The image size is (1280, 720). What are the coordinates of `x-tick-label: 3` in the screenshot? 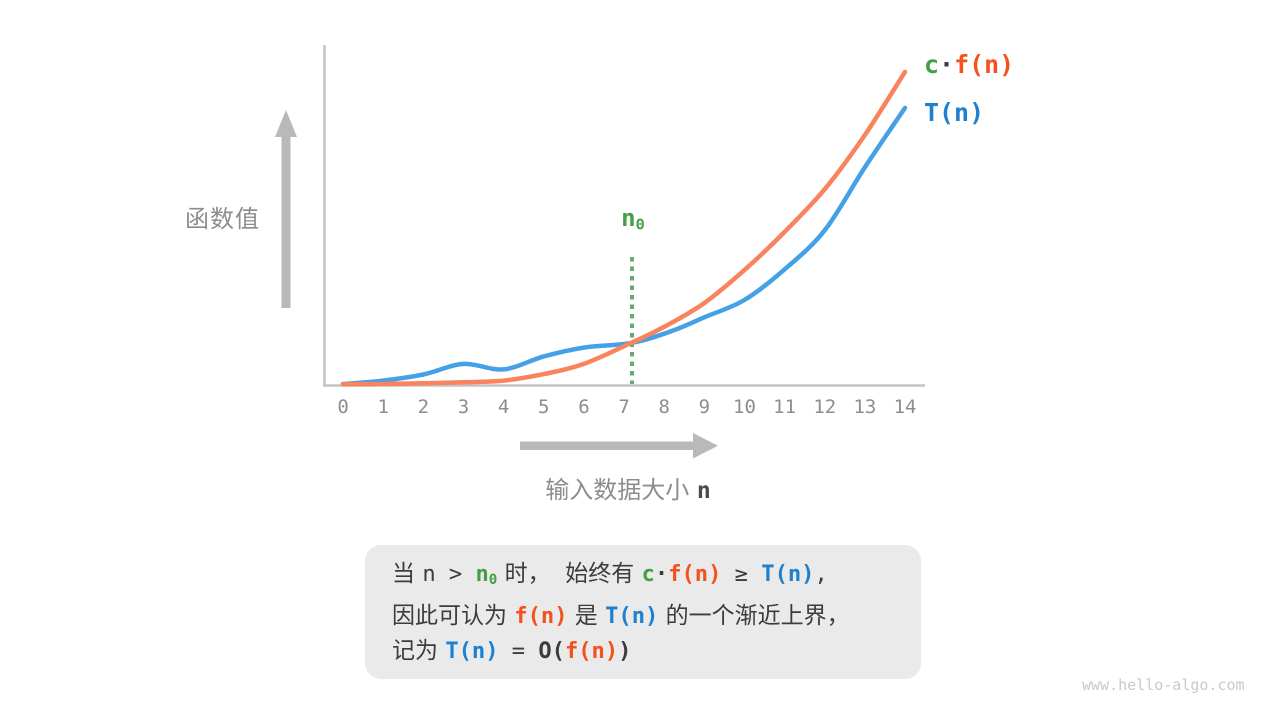 It's located at (463, 407).